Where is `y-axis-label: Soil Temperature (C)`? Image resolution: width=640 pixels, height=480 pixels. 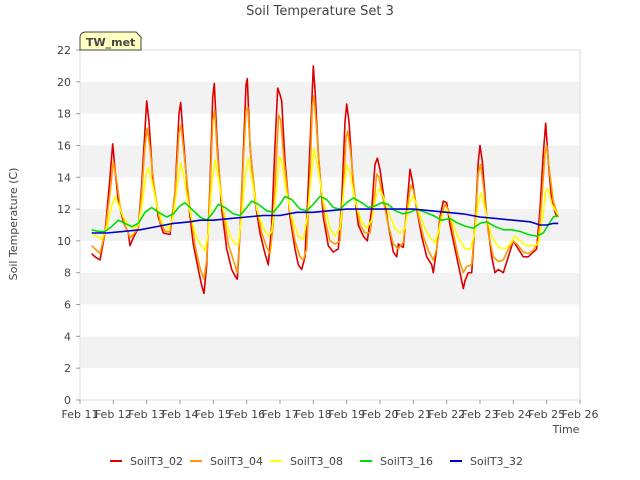 y-axis-label: Soil Temperature (C) is located at coordinates (13, 224).